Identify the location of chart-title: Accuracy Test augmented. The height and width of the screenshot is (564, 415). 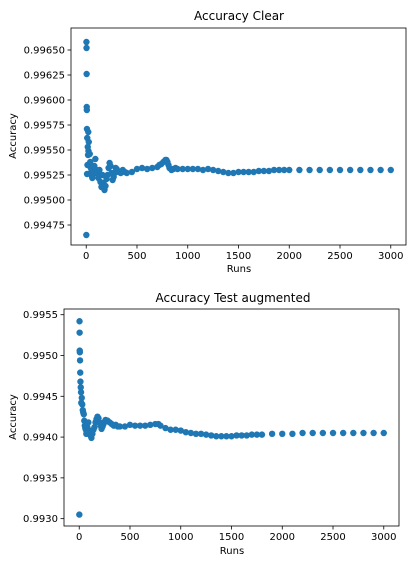
(232, 298).